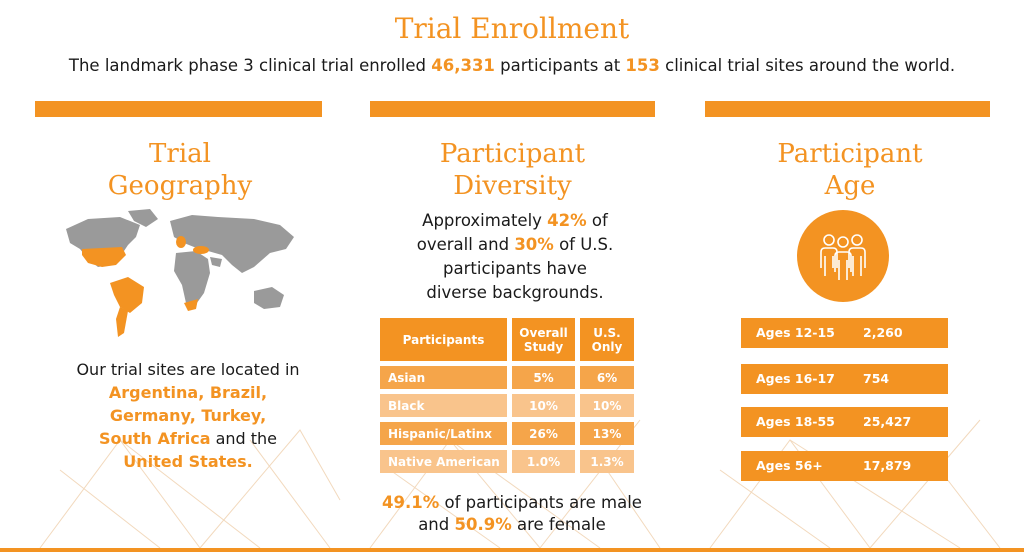 The width and height of the screenshot is (1024, 557). Describe the element at coordinates (543, 433) in the screenshot. I see `table-cell: 26%` at that location.